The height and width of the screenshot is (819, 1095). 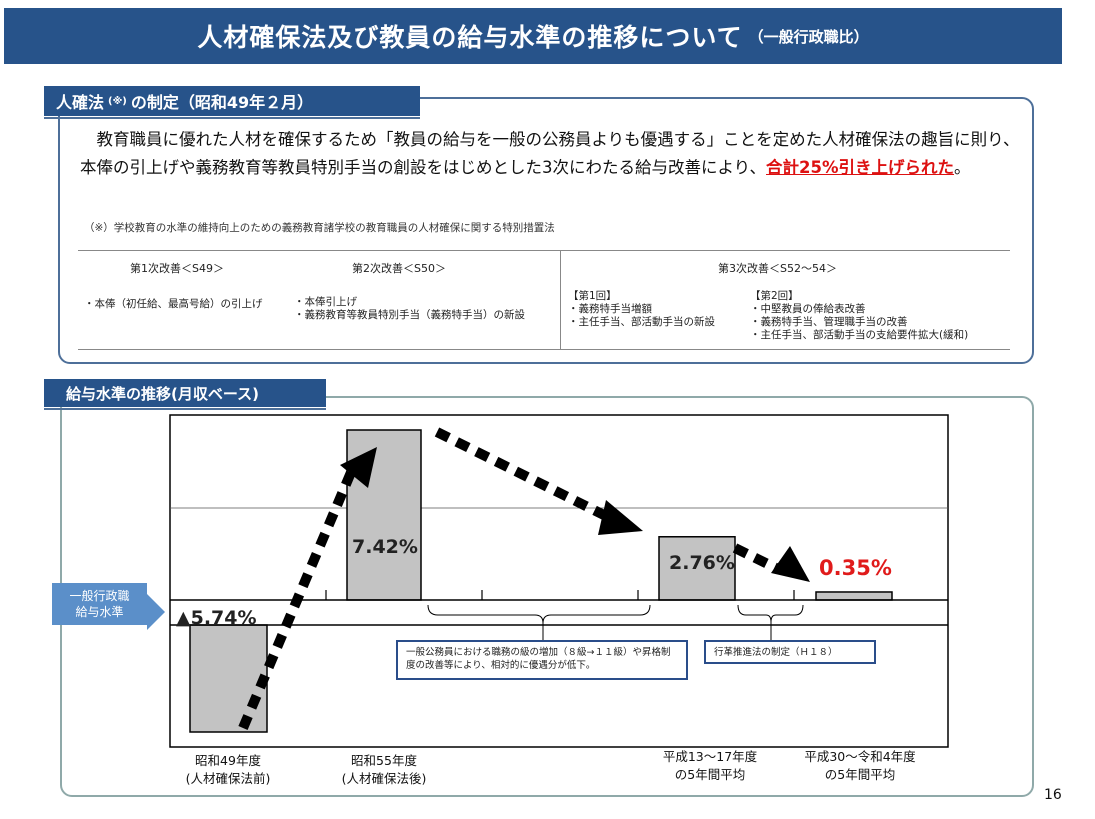 I want to click on page-subtitle: （一般行政職比）, so click(x=808, y=36).